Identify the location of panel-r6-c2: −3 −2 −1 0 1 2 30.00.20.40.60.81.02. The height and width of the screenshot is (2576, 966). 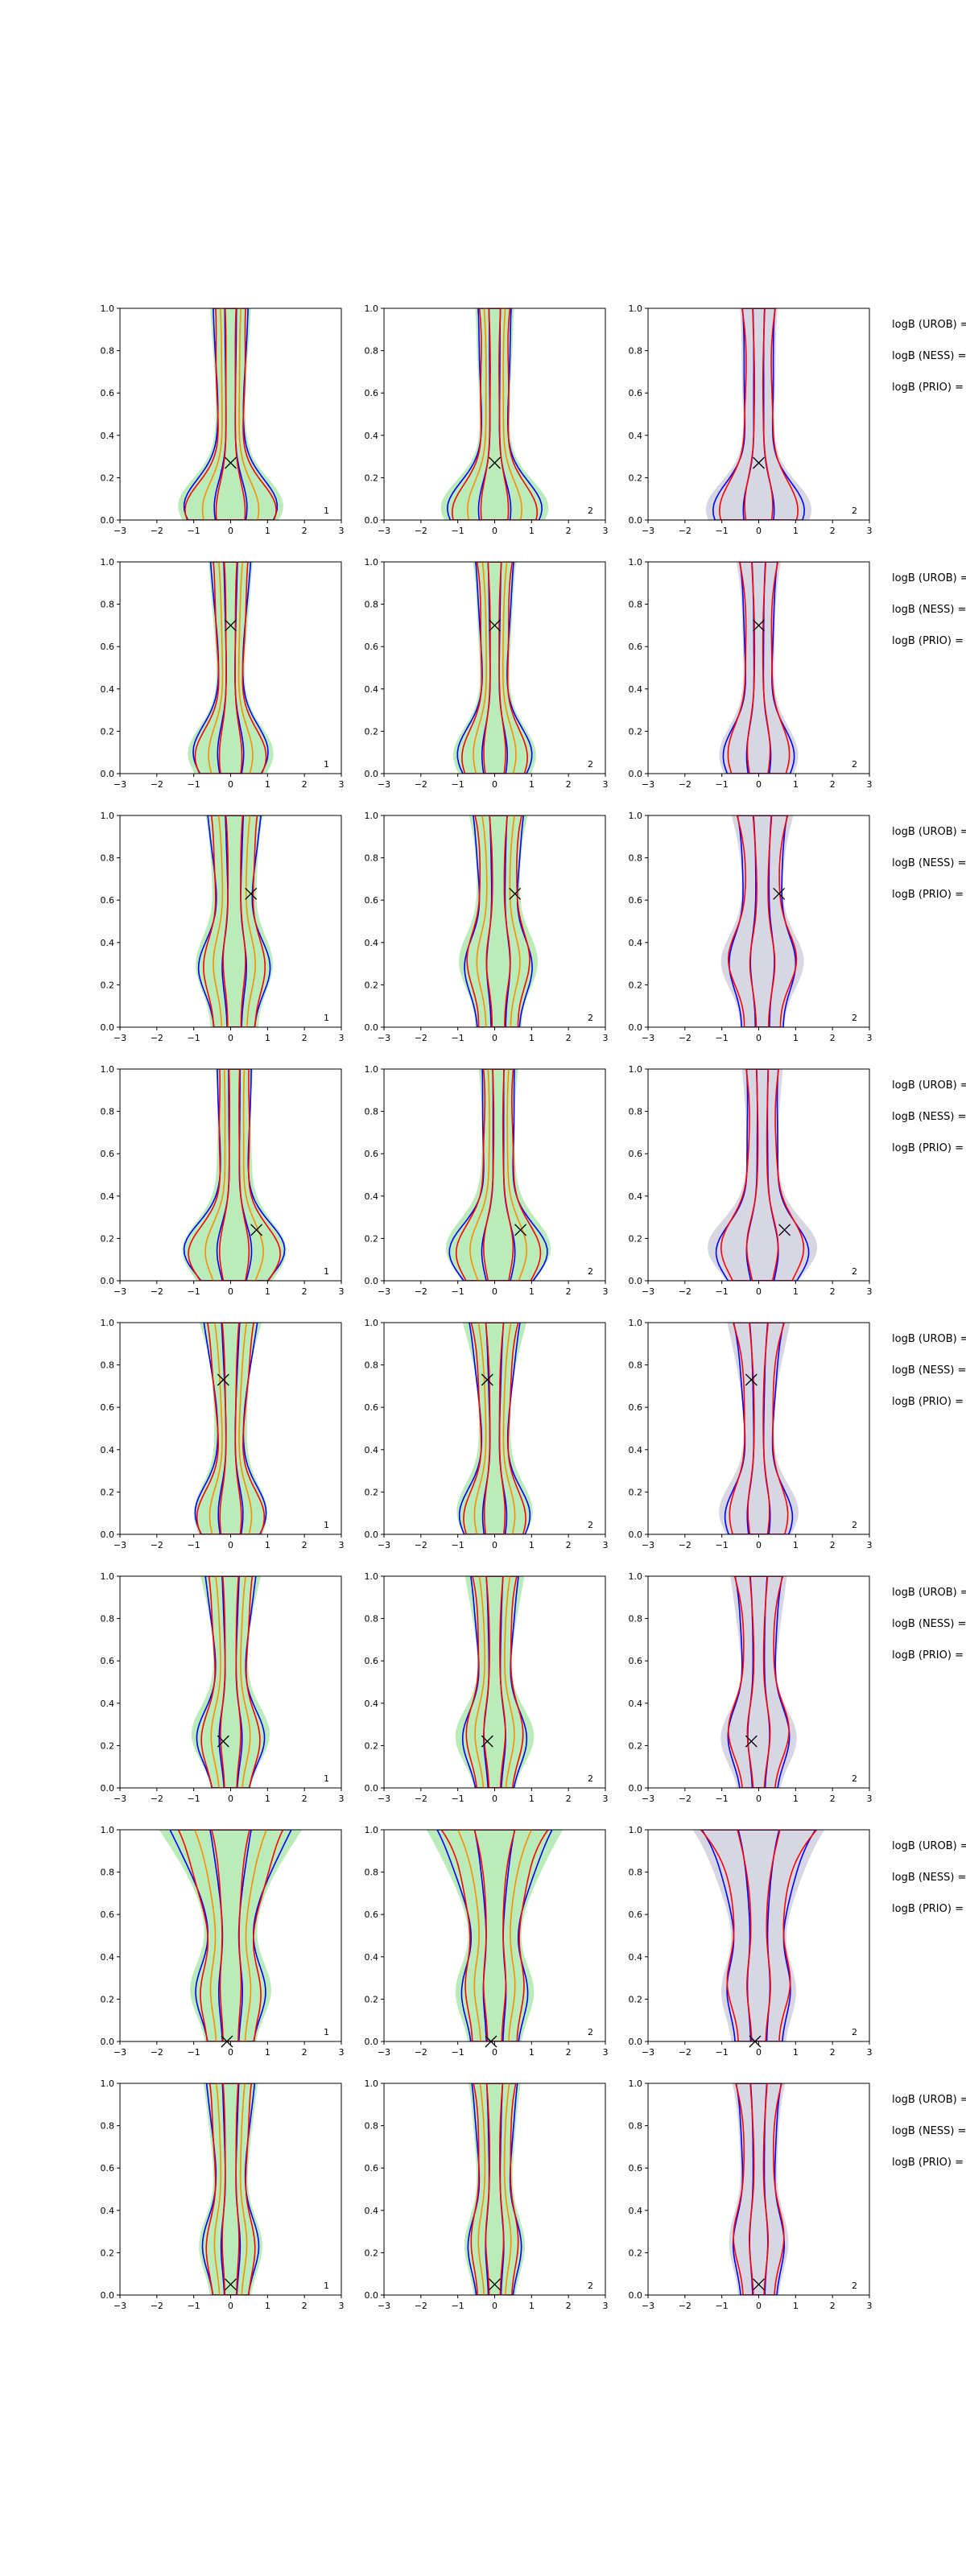
(487, 1688).